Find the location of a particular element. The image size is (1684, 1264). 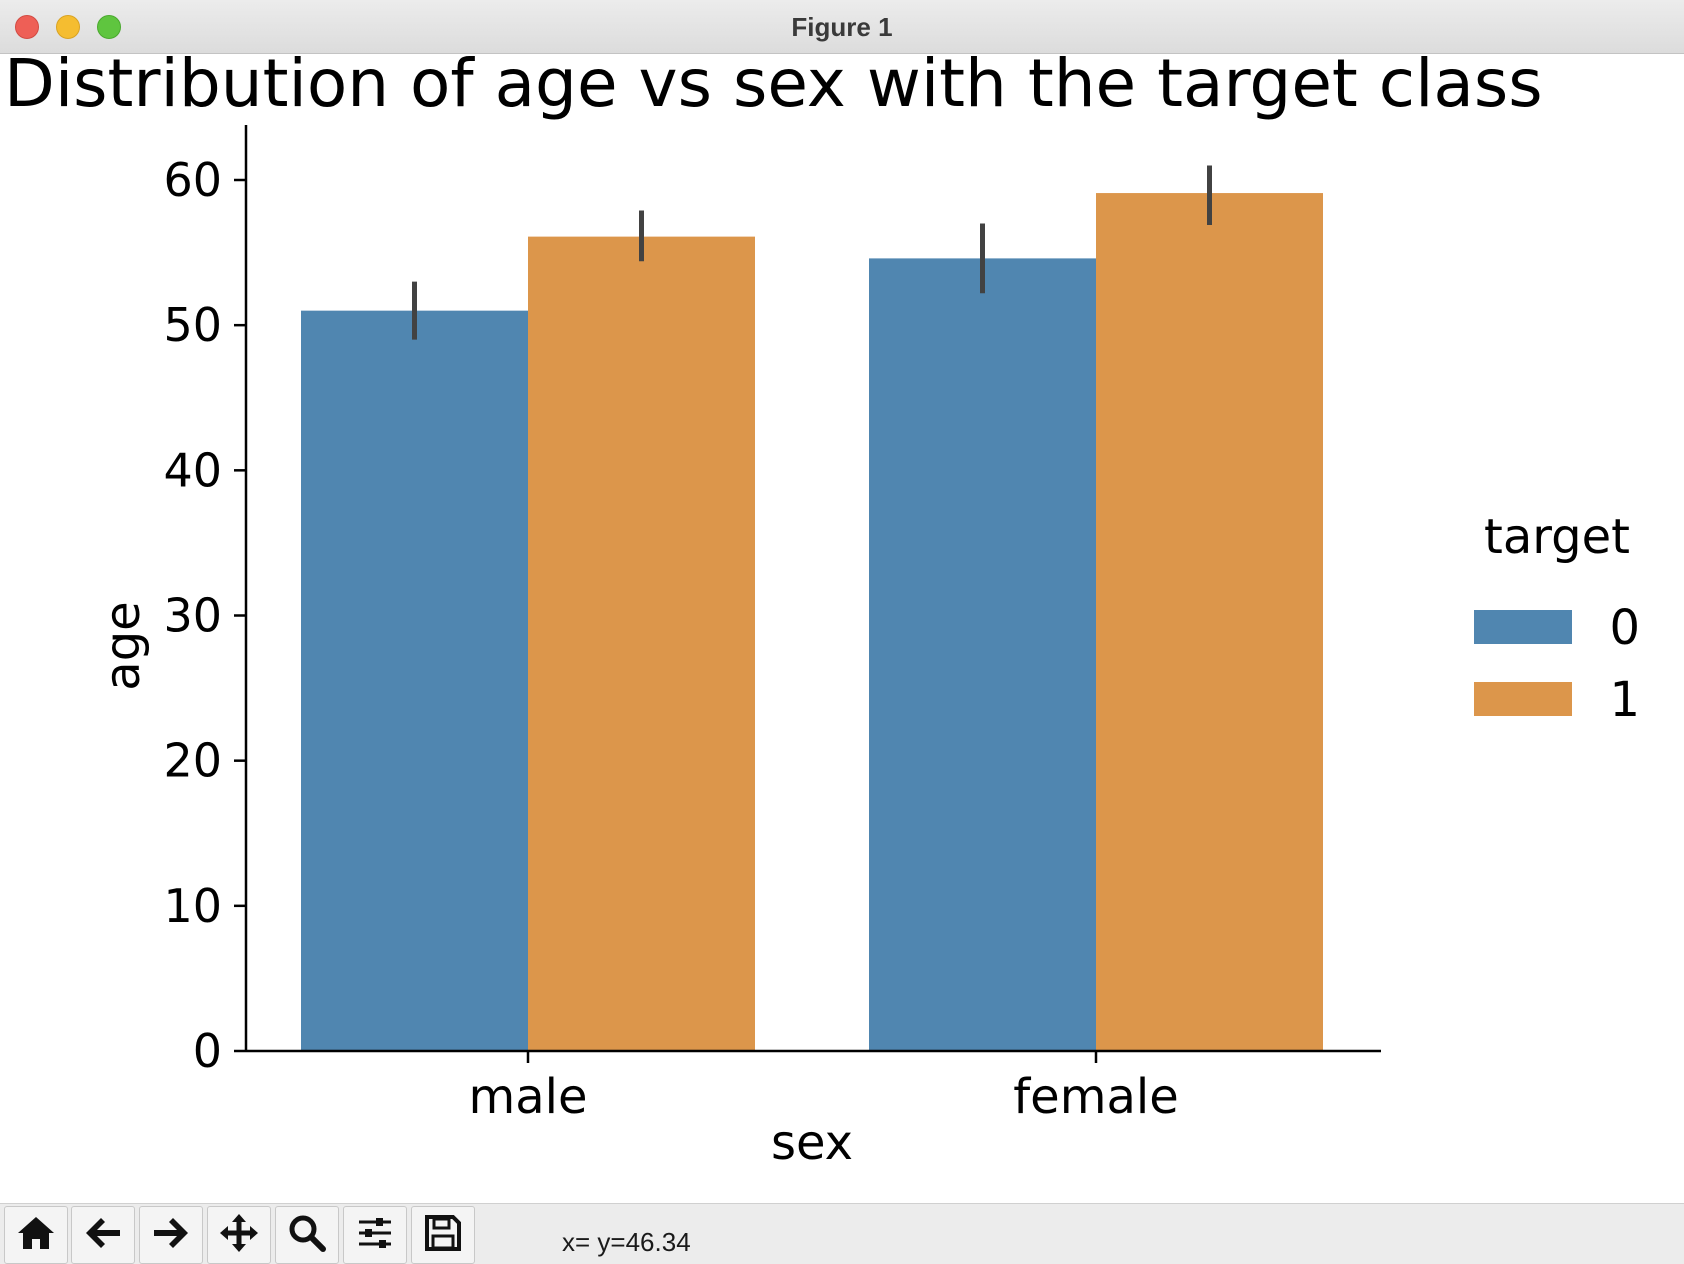

home-button is located at coordinates (36, 1235).